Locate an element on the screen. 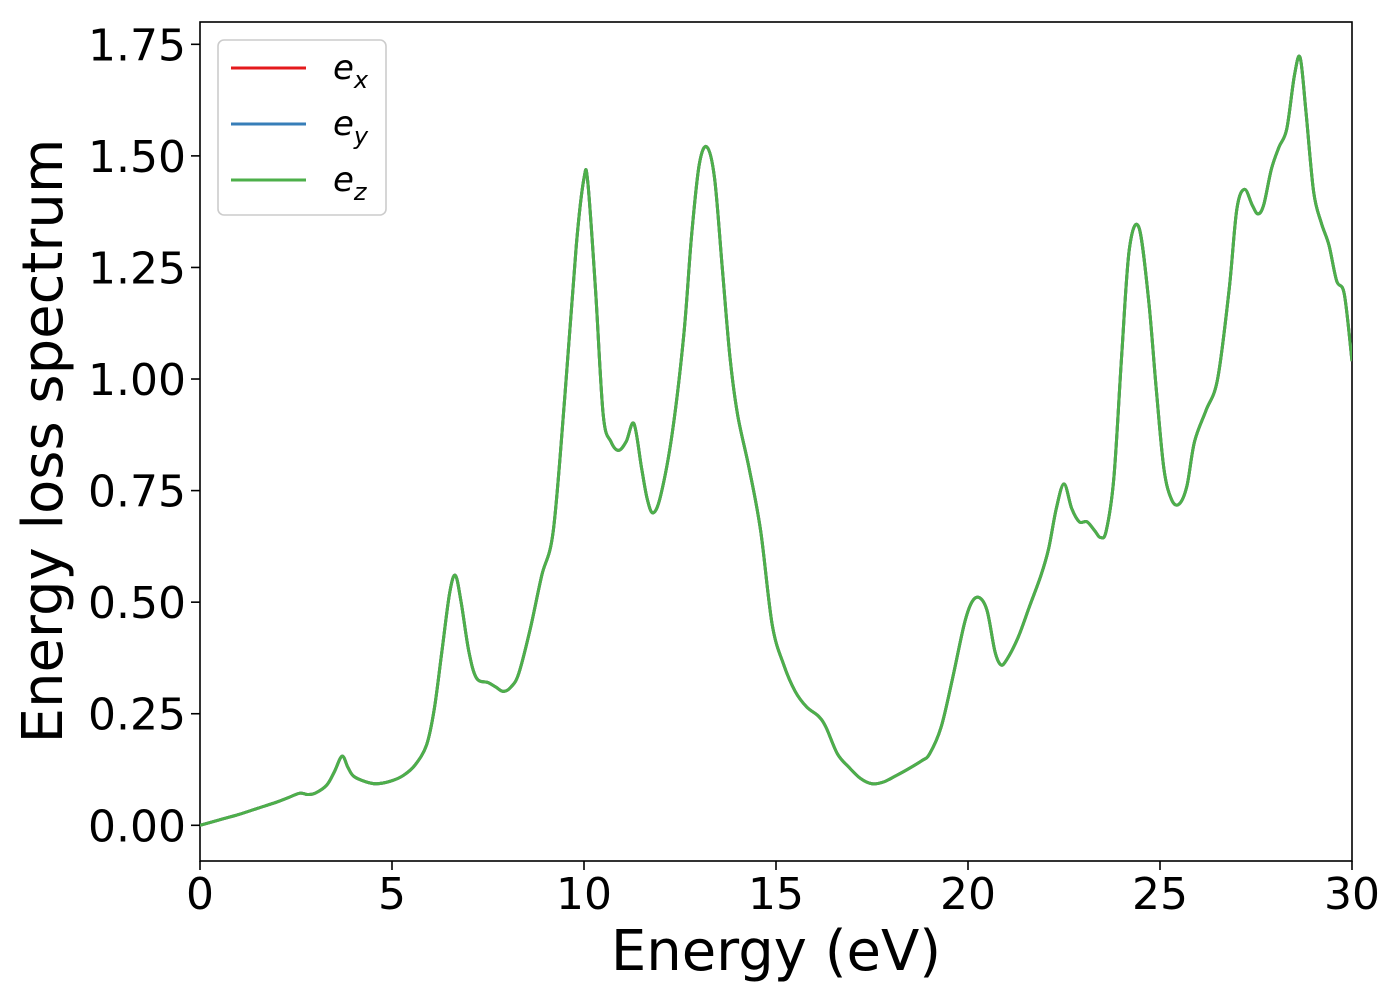  y-tick-label: 1.75 is located at coordinates (137, 45).